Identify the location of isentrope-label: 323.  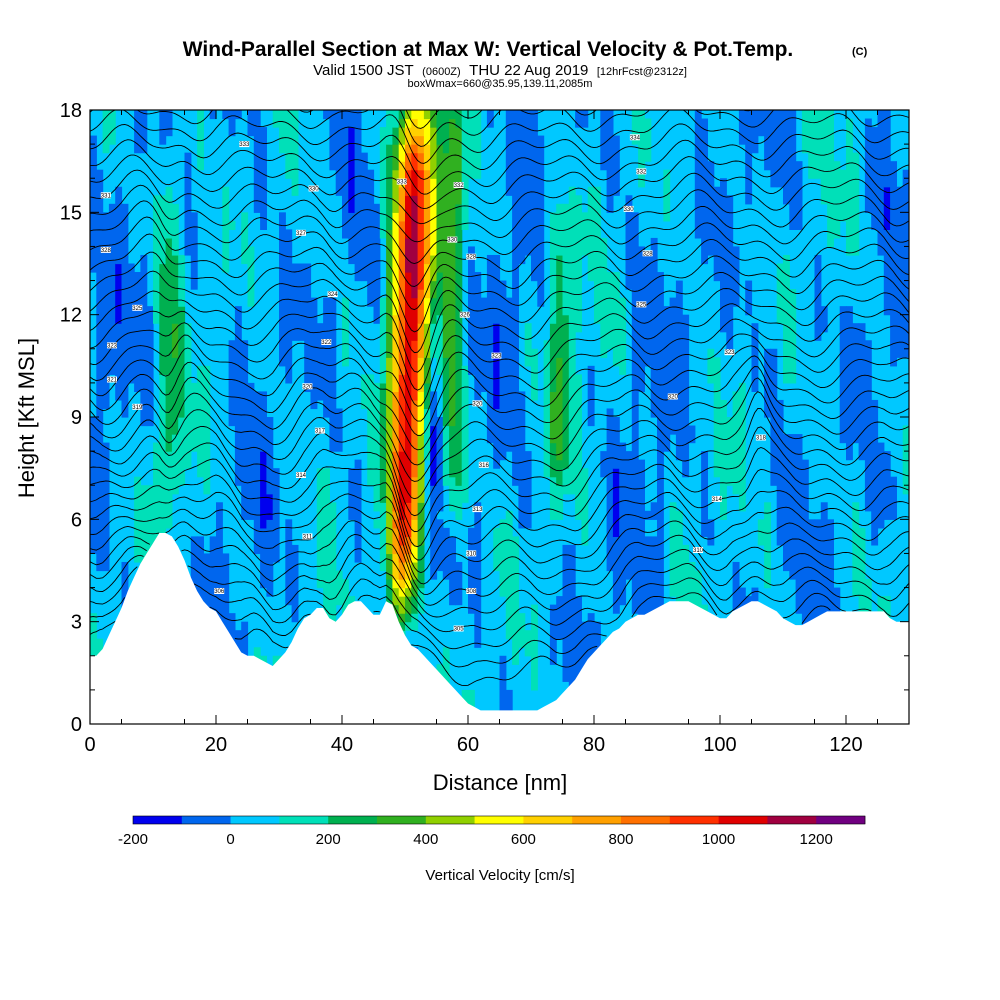
(729, 353).